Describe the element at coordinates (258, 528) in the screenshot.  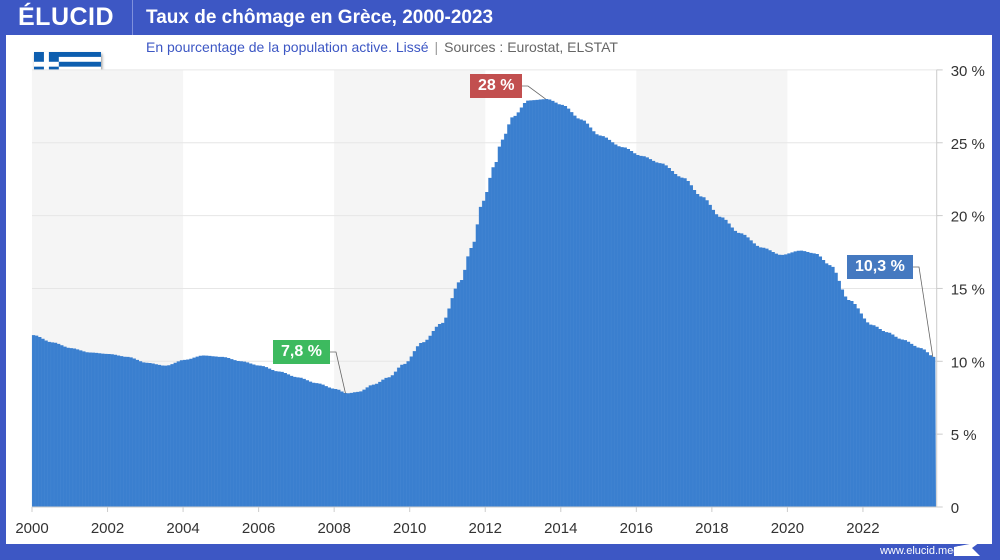
I see `x-tick-label: 2006` at that location.